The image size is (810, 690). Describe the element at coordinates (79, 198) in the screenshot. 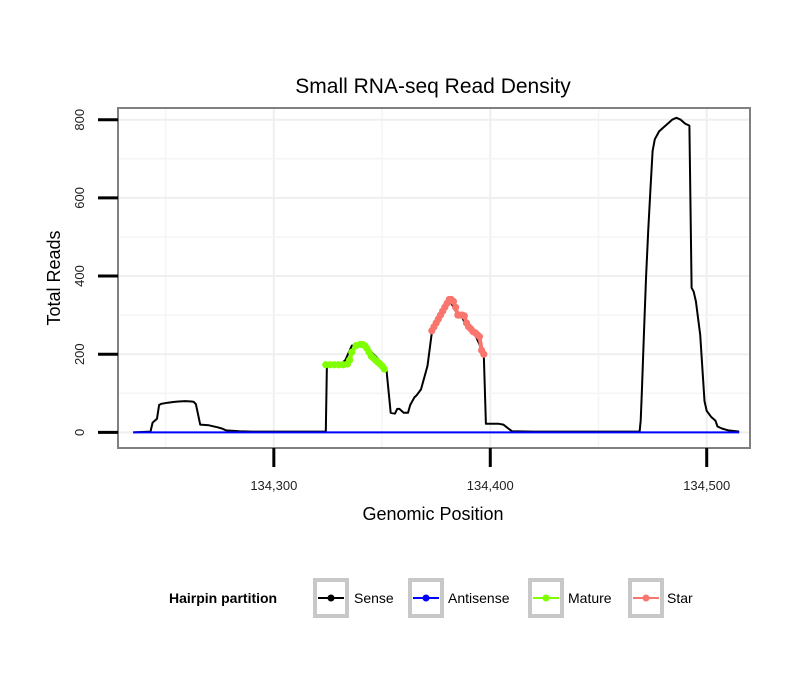

I see `y-tick-label: 600` at that location.